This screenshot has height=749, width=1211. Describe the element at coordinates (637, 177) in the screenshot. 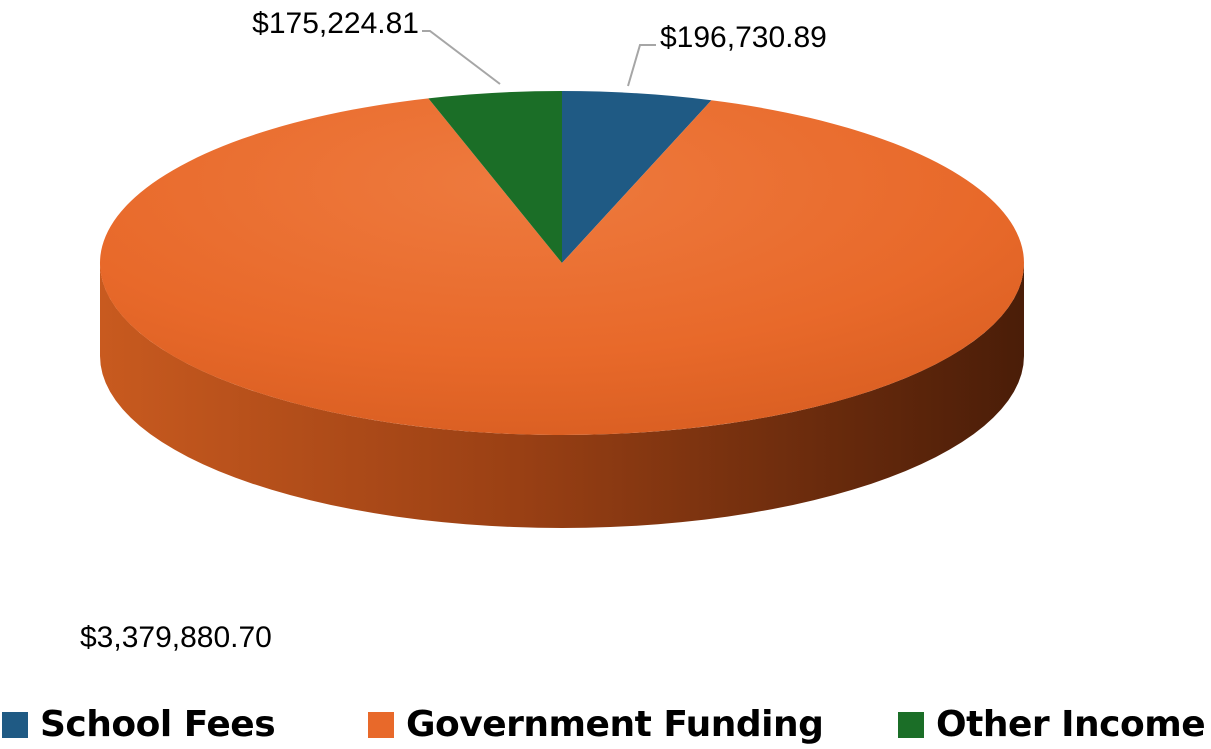

I see `pie-slice-school-fees` at that location.